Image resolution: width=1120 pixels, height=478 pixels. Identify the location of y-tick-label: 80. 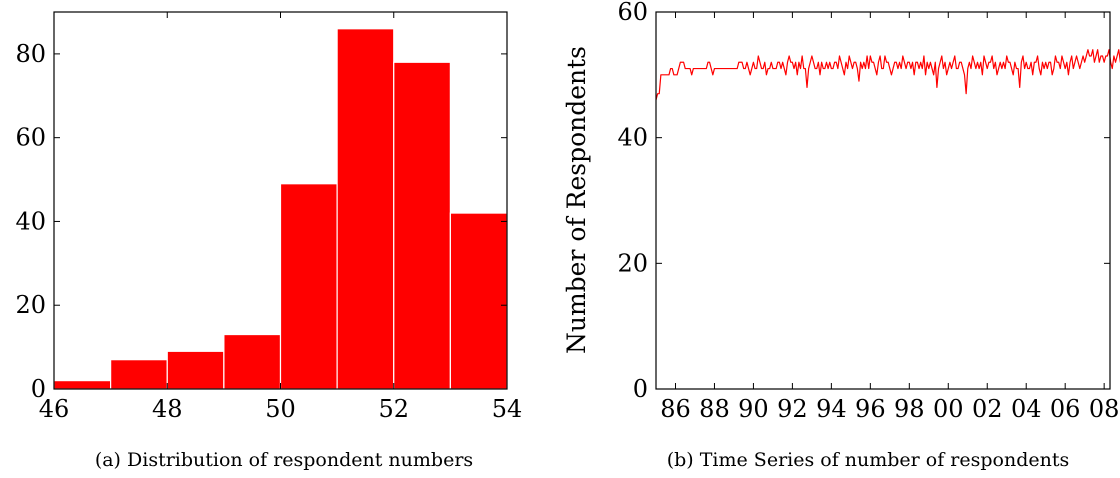
(30, 54).